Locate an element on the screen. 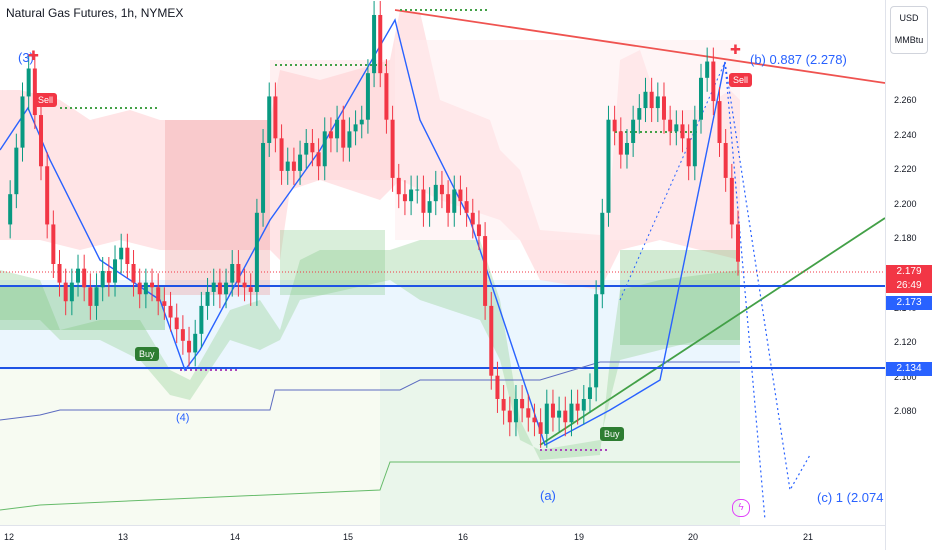 This screenshot has height=551, width=932. y-tick-label: 2.200 is located at coordinates (905, 203).